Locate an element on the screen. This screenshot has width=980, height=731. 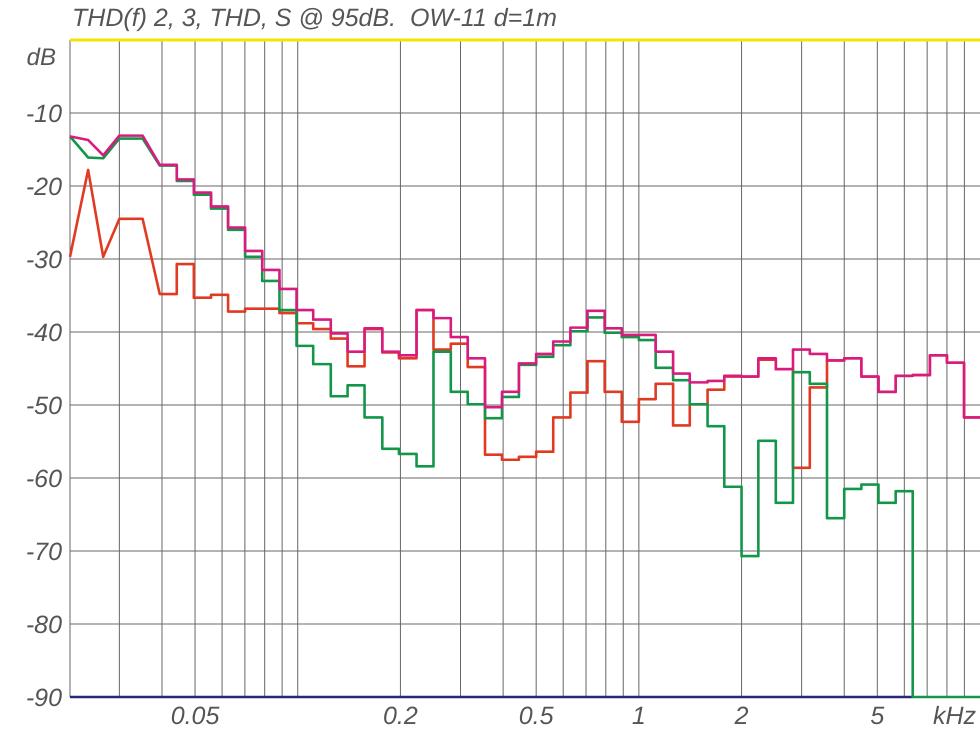
y-tick-label: -60 is located at coordinates (44, 479).